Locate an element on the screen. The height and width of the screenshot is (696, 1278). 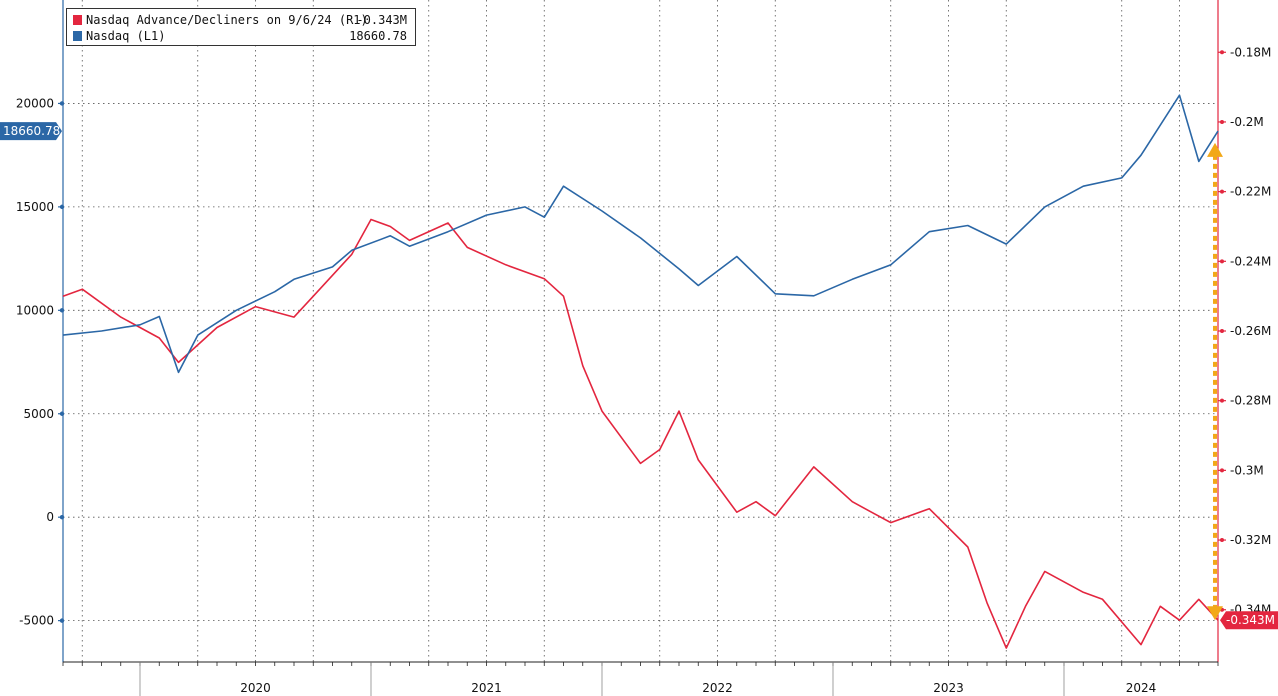
right-value-badge: -0.343M is located at coordinates (1249, 620).